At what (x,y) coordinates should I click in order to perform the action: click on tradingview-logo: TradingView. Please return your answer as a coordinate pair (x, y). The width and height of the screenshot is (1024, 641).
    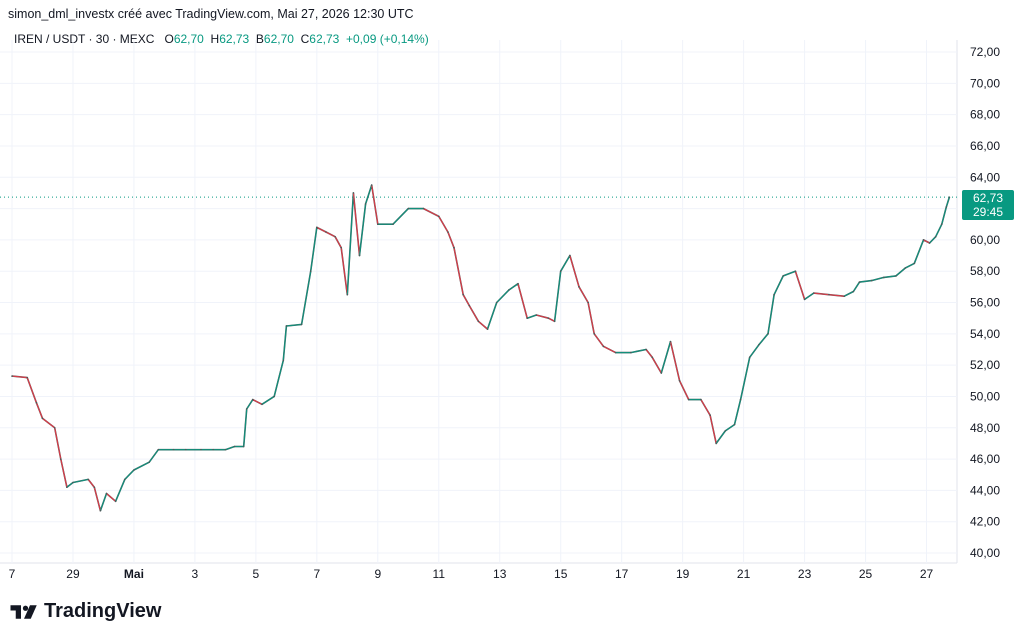
    Looking at the image, I should click on (85, 611).